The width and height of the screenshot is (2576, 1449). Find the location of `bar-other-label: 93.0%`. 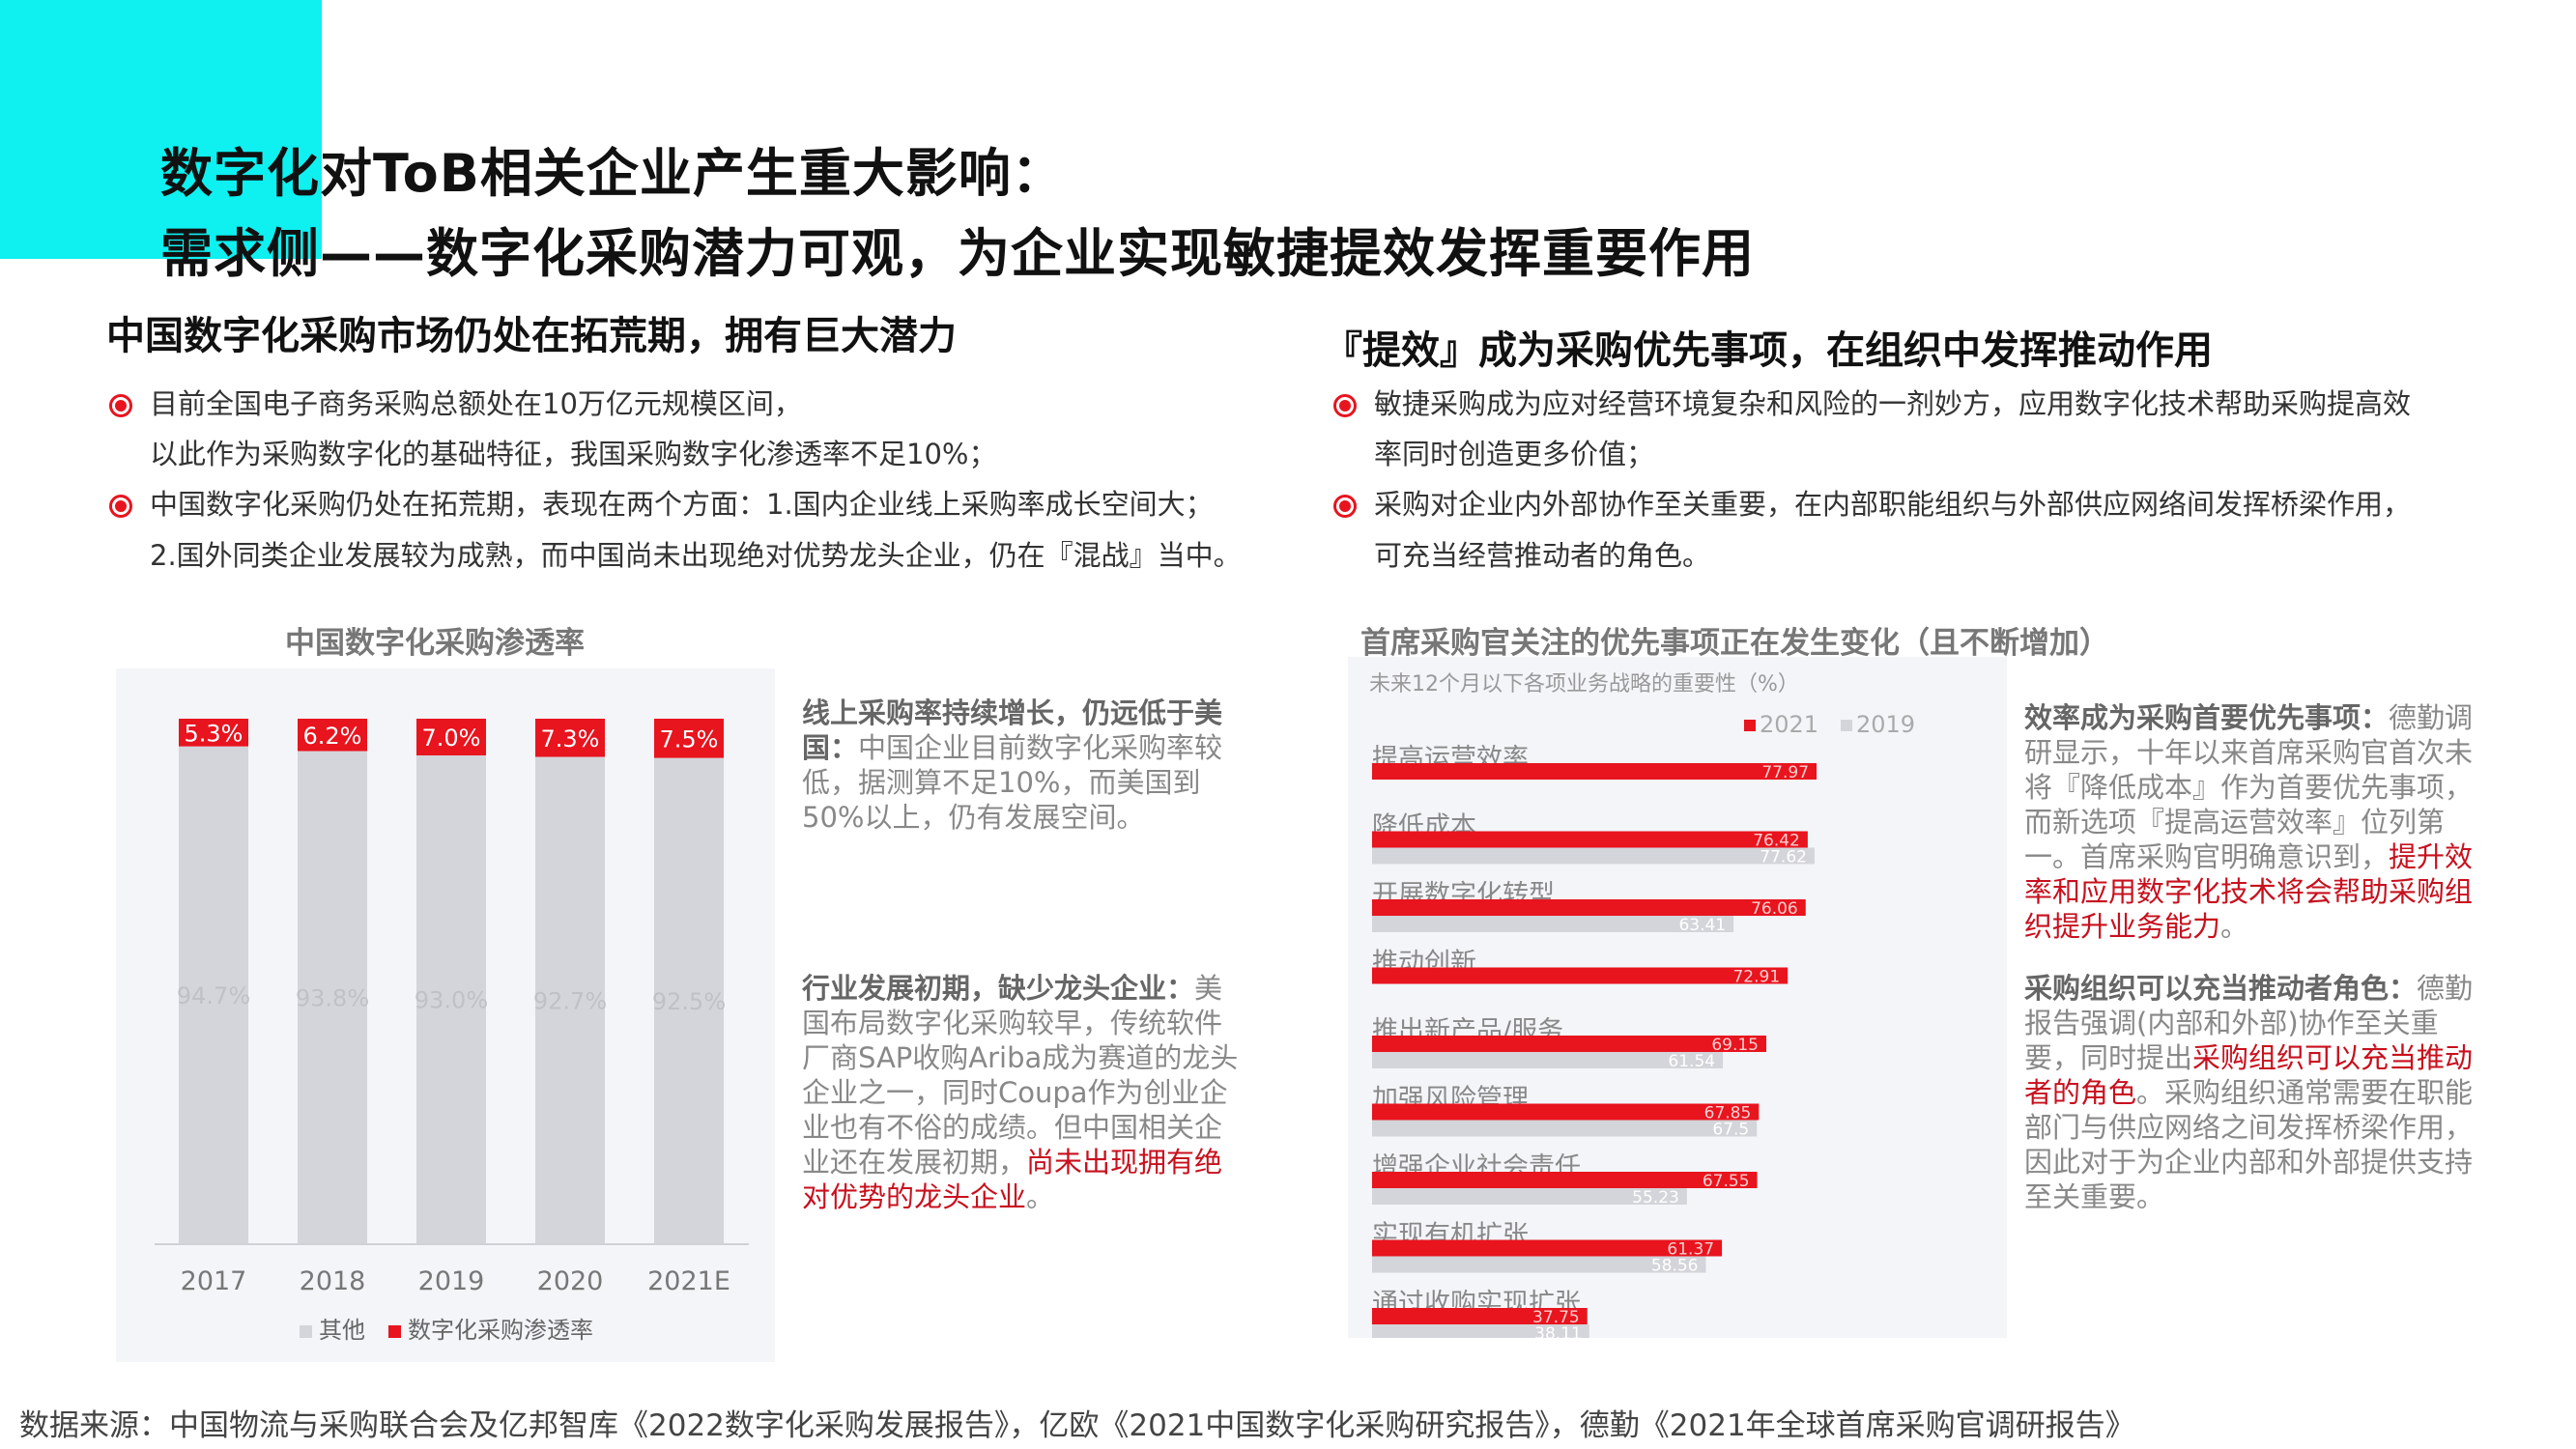

bar-other-label: 93.0% is located at coordinates (452, 1000).